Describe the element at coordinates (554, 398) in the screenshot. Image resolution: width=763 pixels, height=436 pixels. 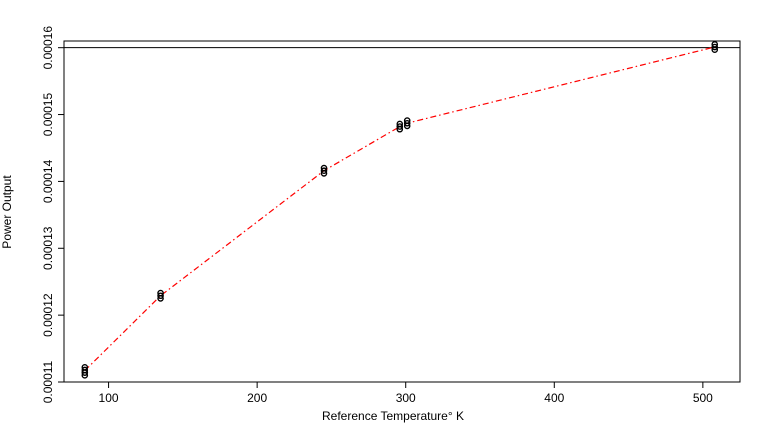
I see `x-tick-label: 400` at that location.